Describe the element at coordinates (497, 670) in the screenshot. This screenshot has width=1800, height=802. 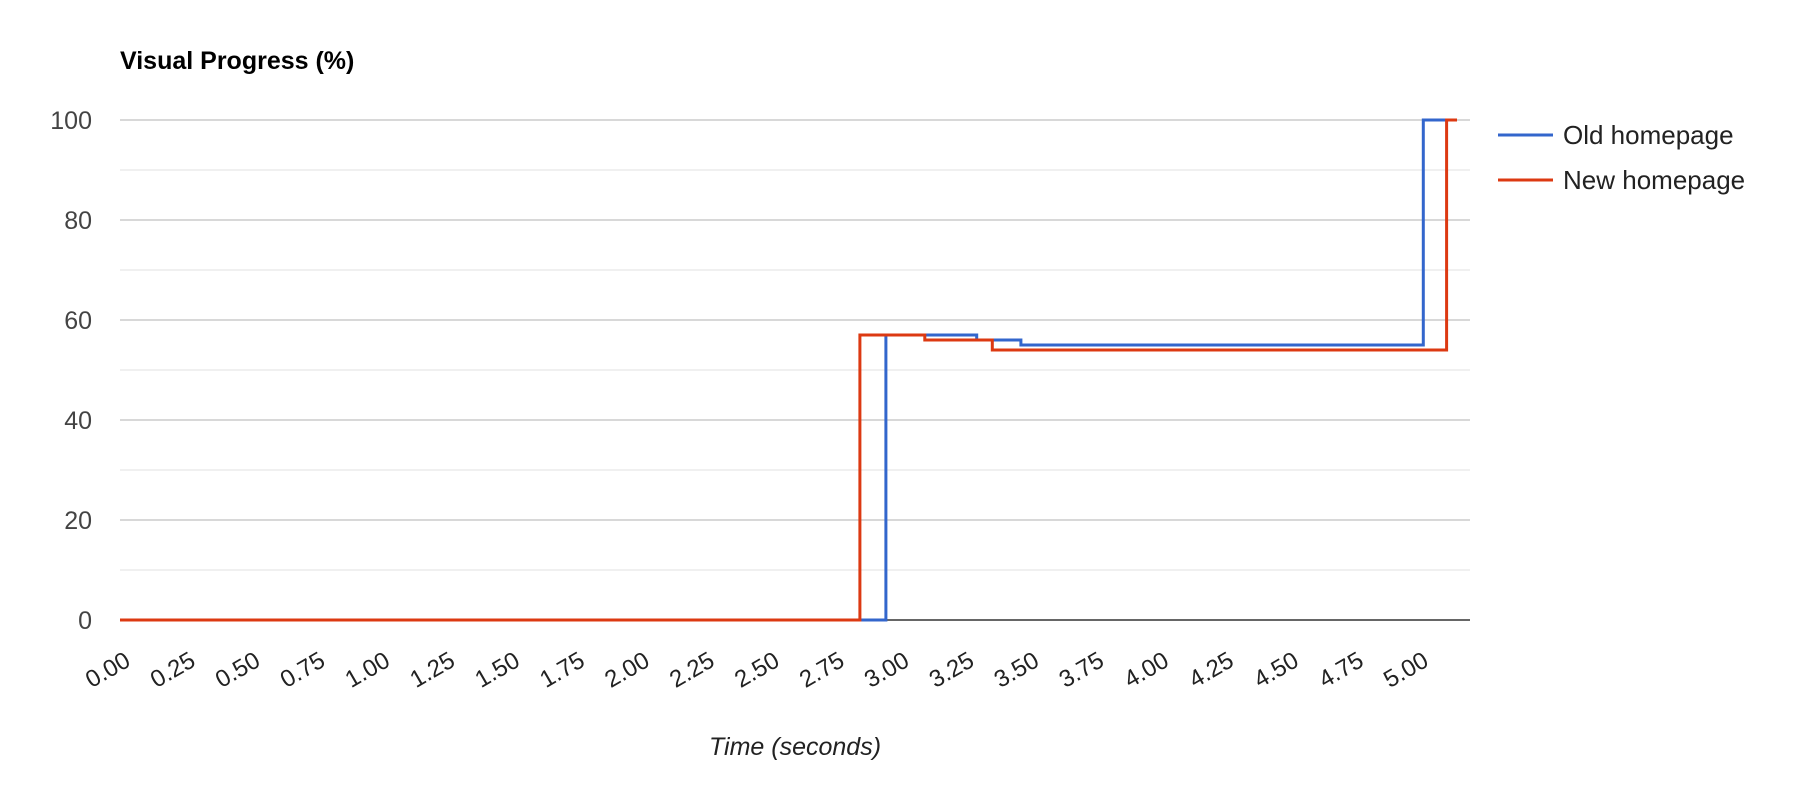
I see `x-tick-label: 1.50` at that location.